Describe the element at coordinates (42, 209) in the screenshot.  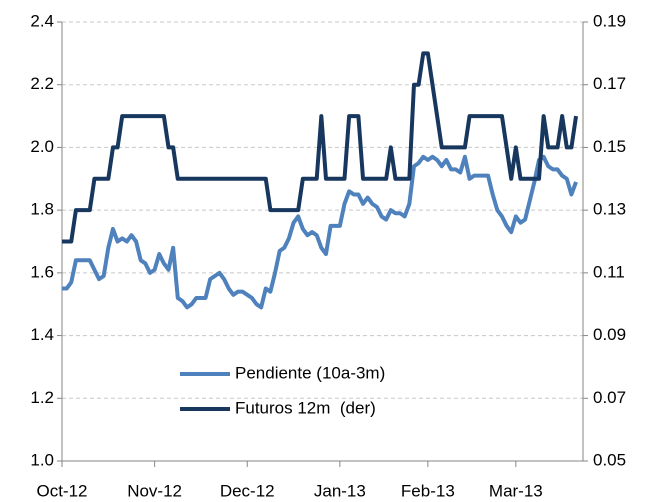
I see `y-tick-label: 1.8` at that location.